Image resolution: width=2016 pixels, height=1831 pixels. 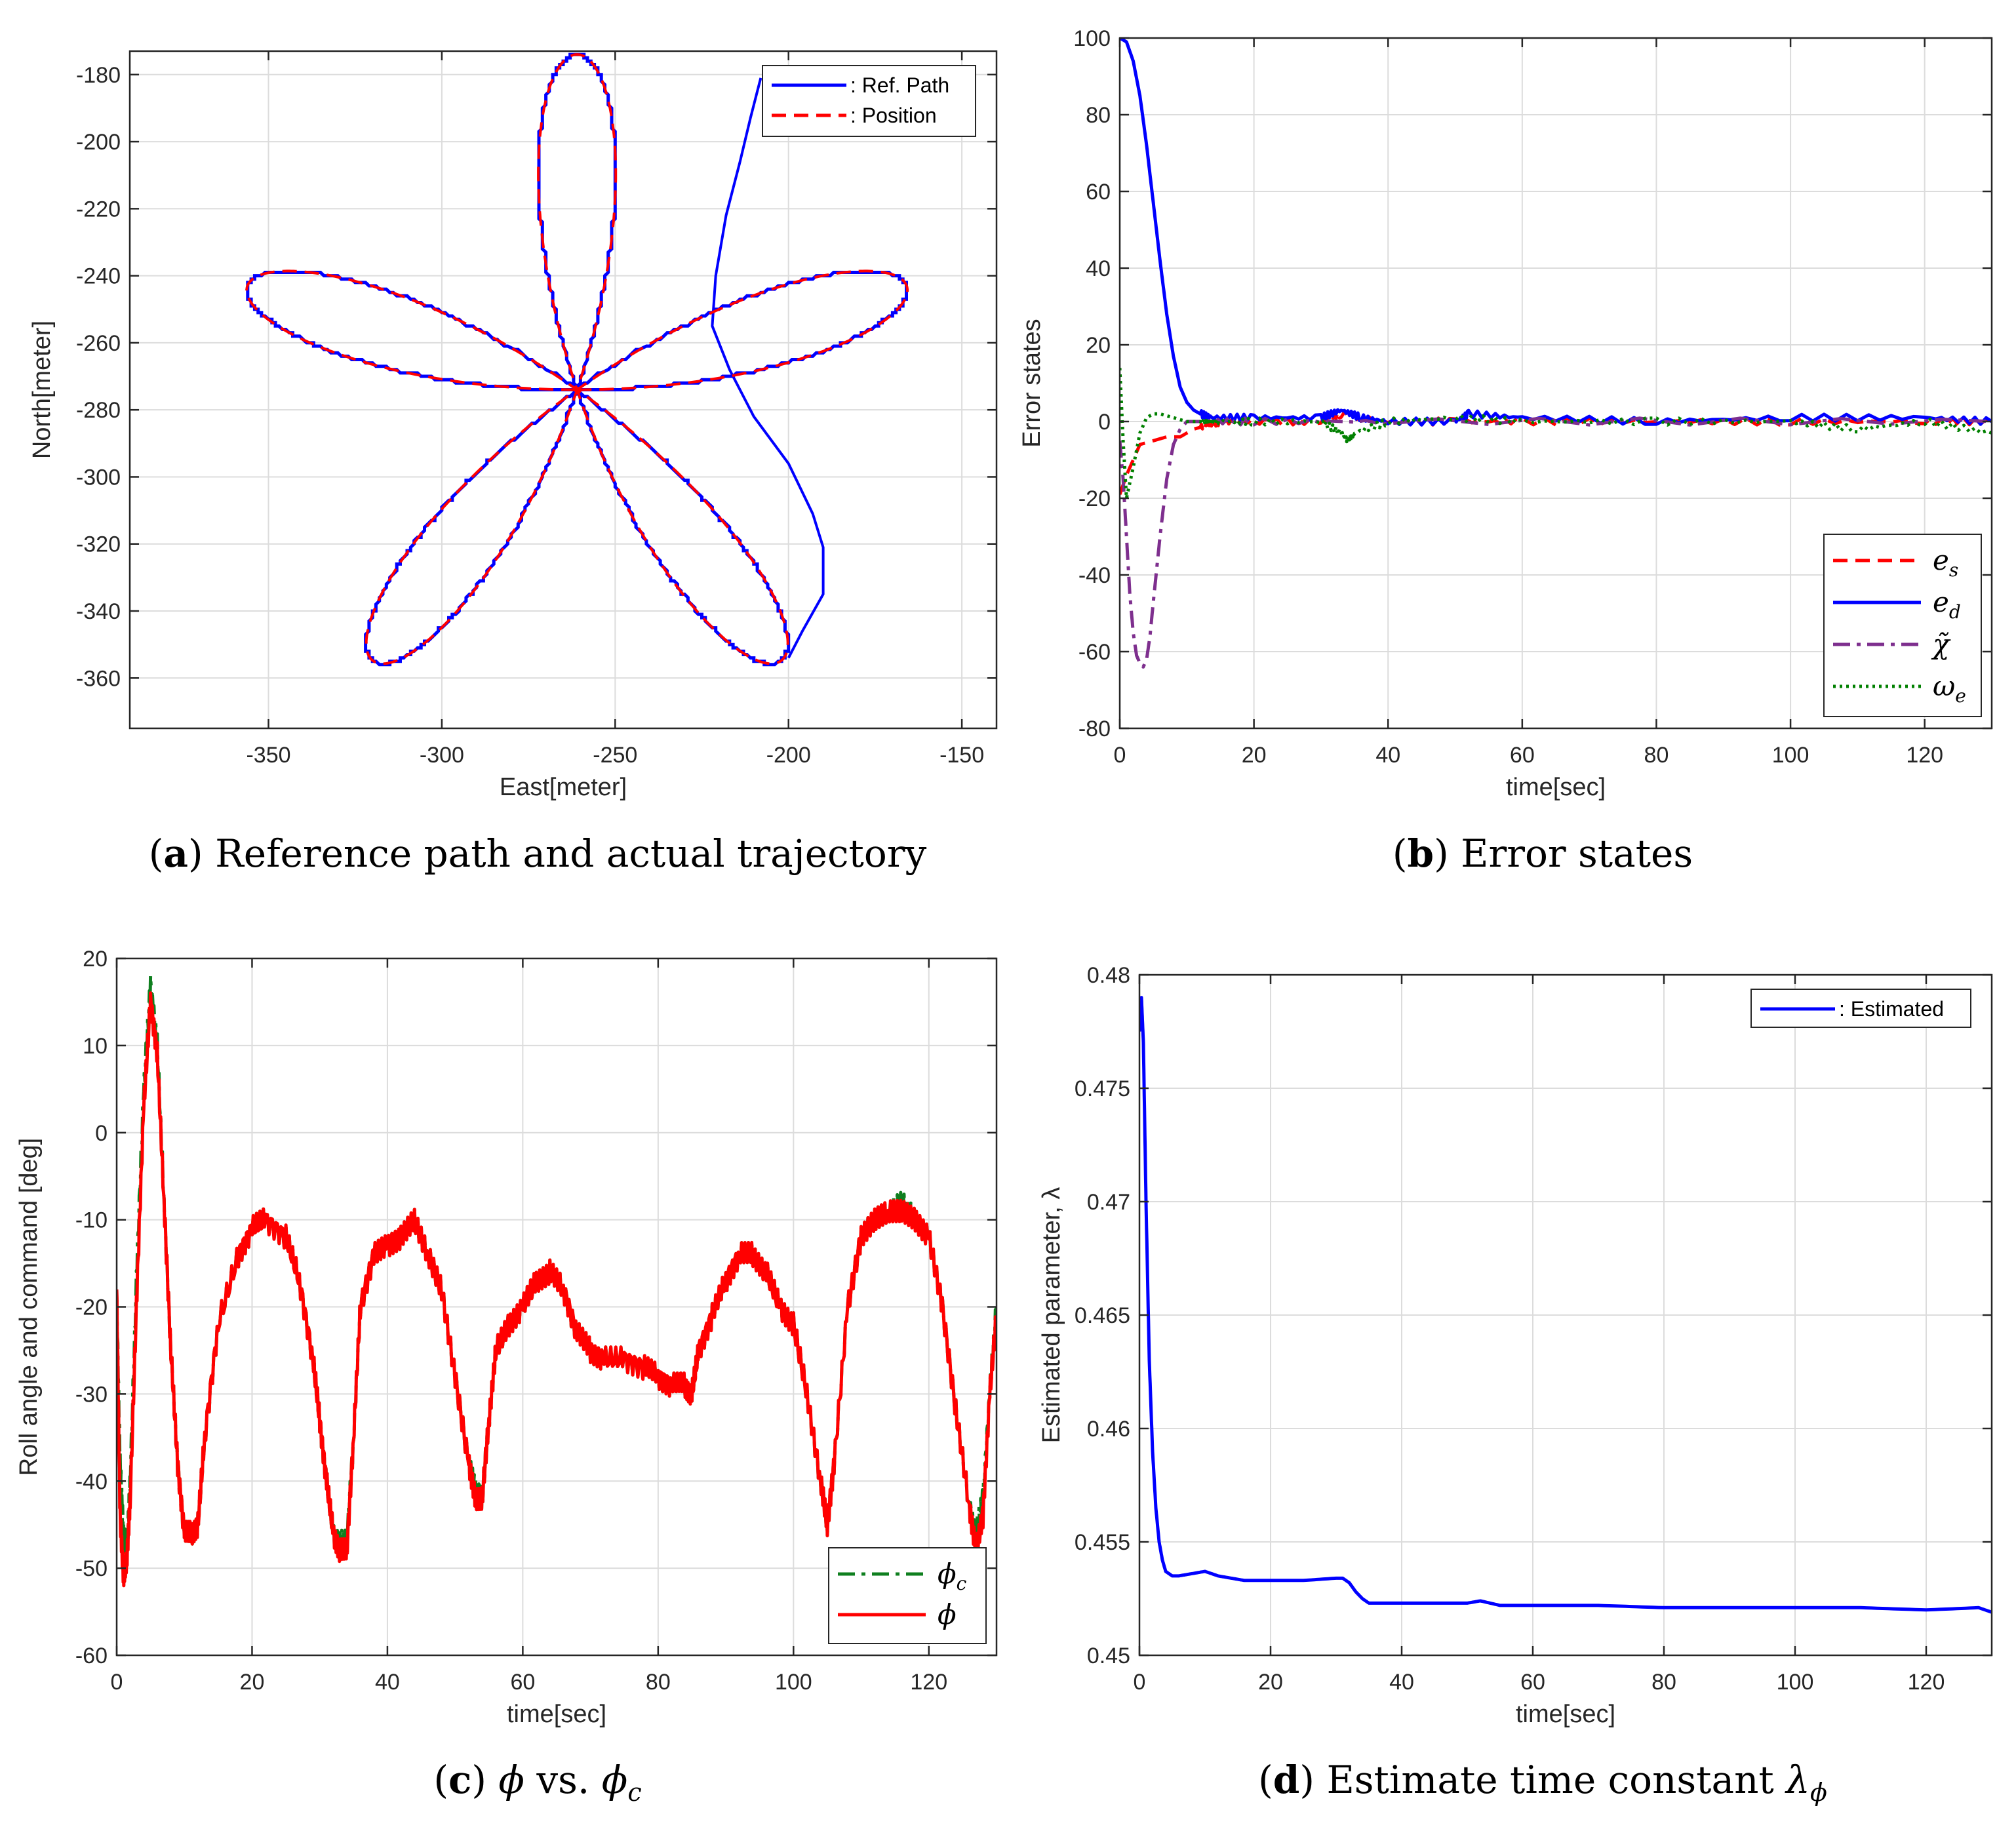 What do you see at coordinates (1099, 268) in the screenshot?
I see `tick-label-y: 40` at bounding box center [1099, 268].